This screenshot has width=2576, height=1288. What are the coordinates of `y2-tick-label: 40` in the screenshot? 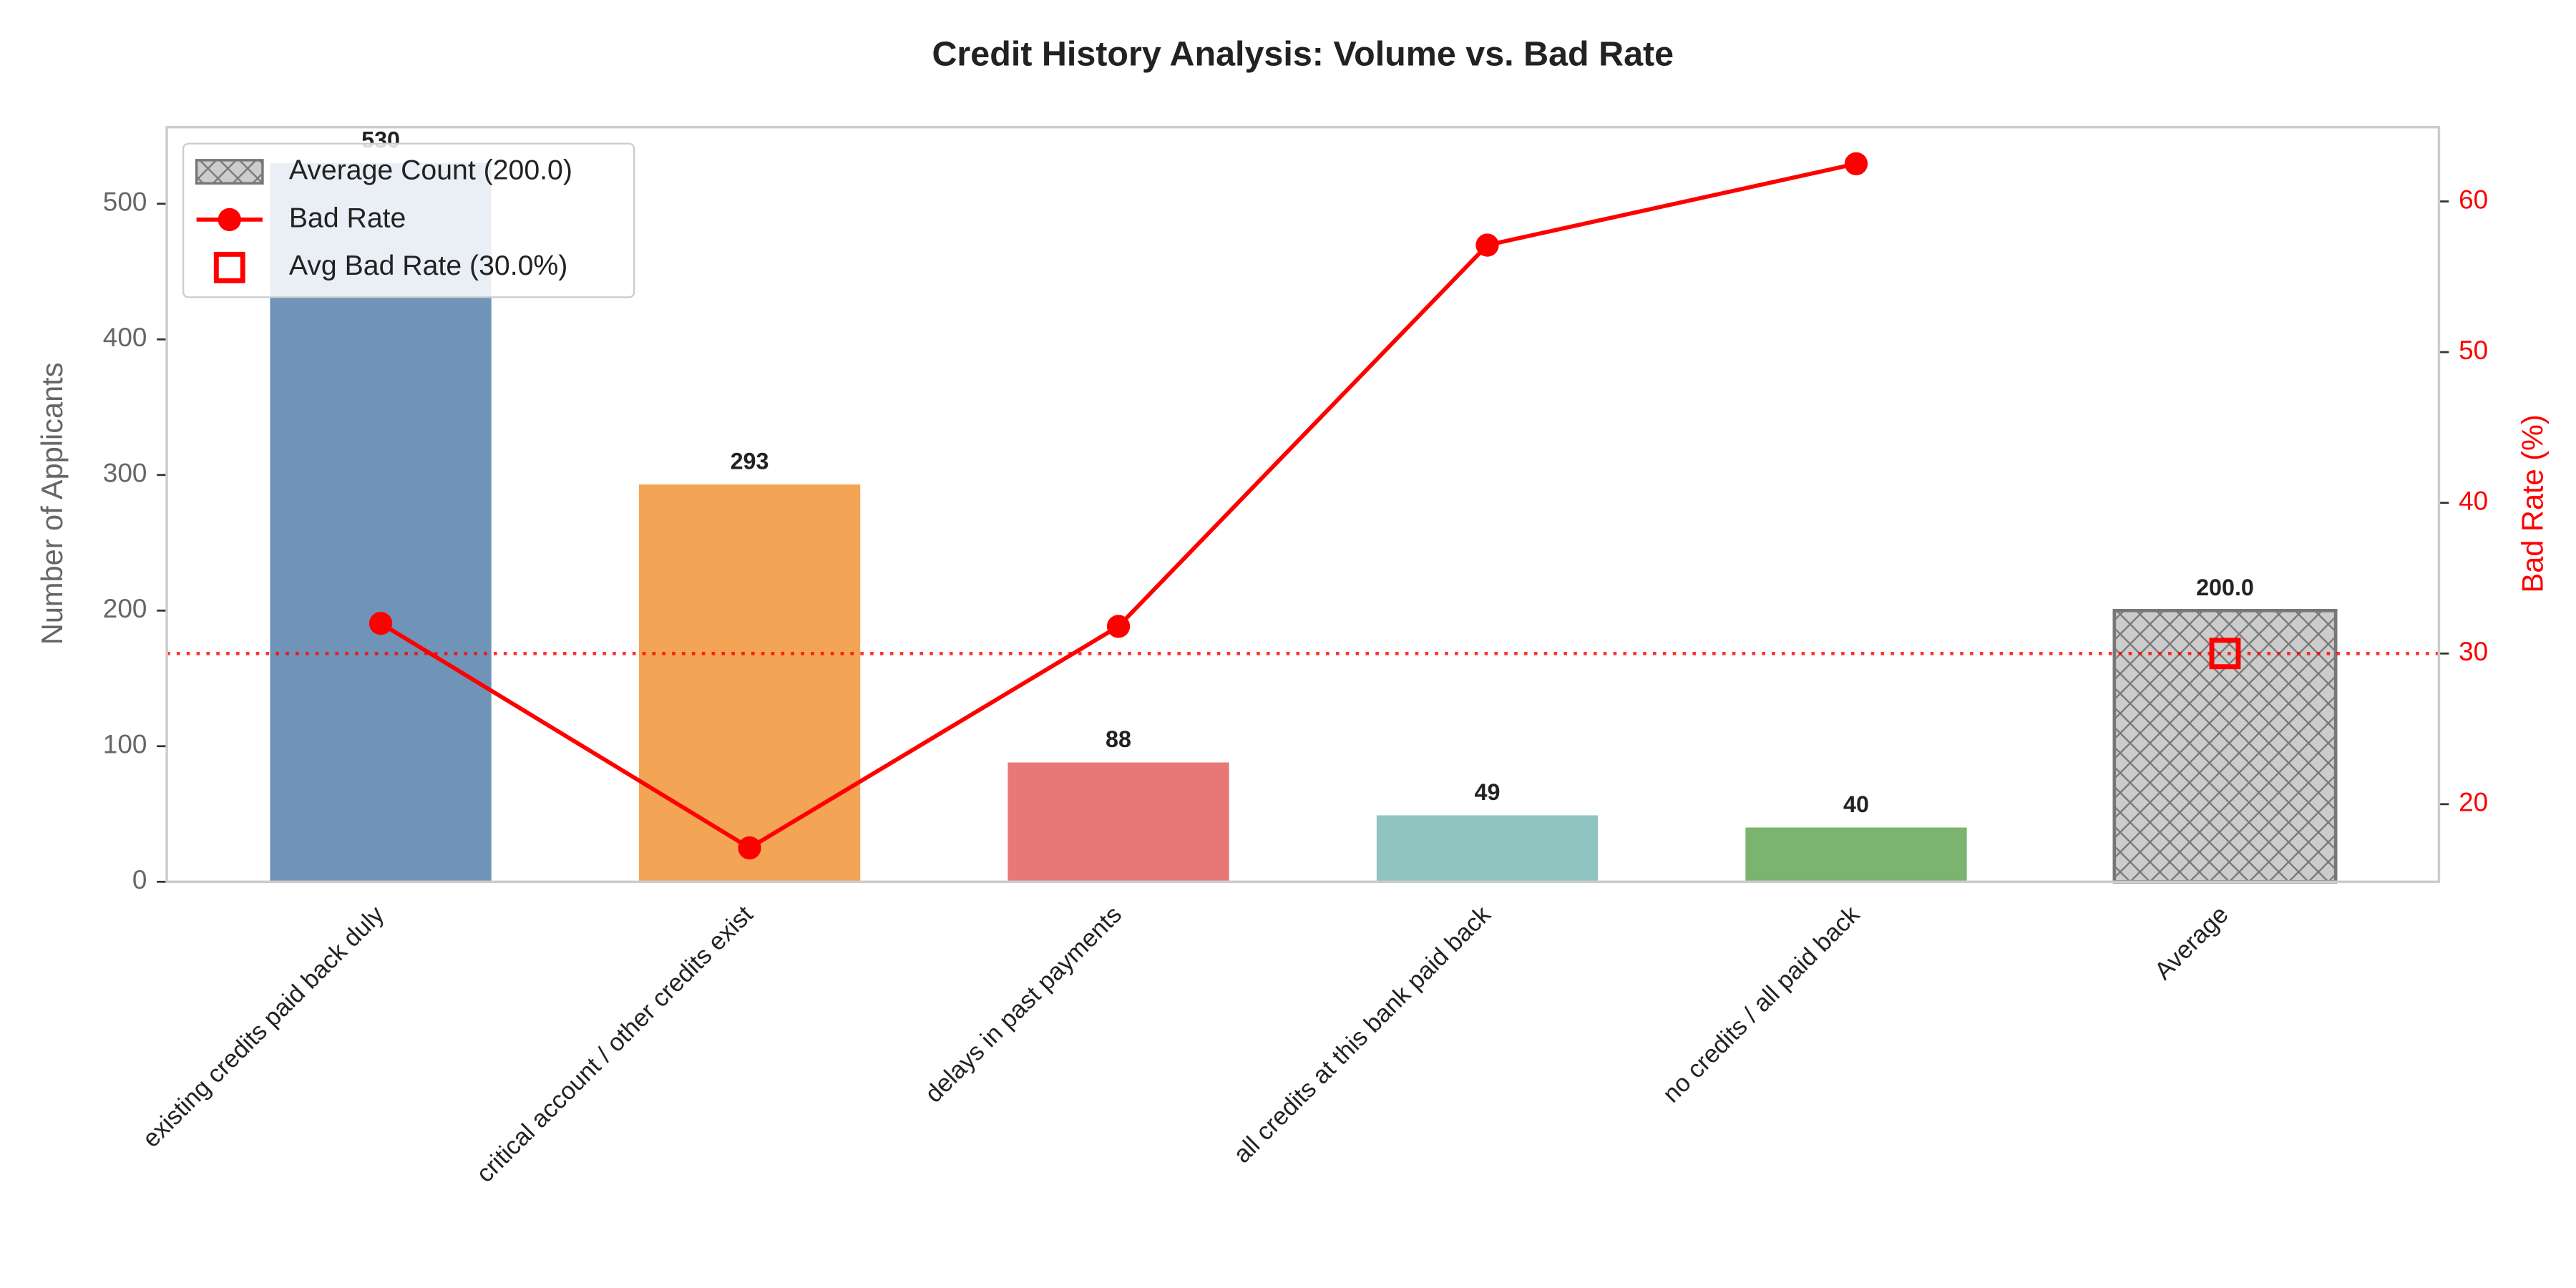 It's located at (2473, 500).